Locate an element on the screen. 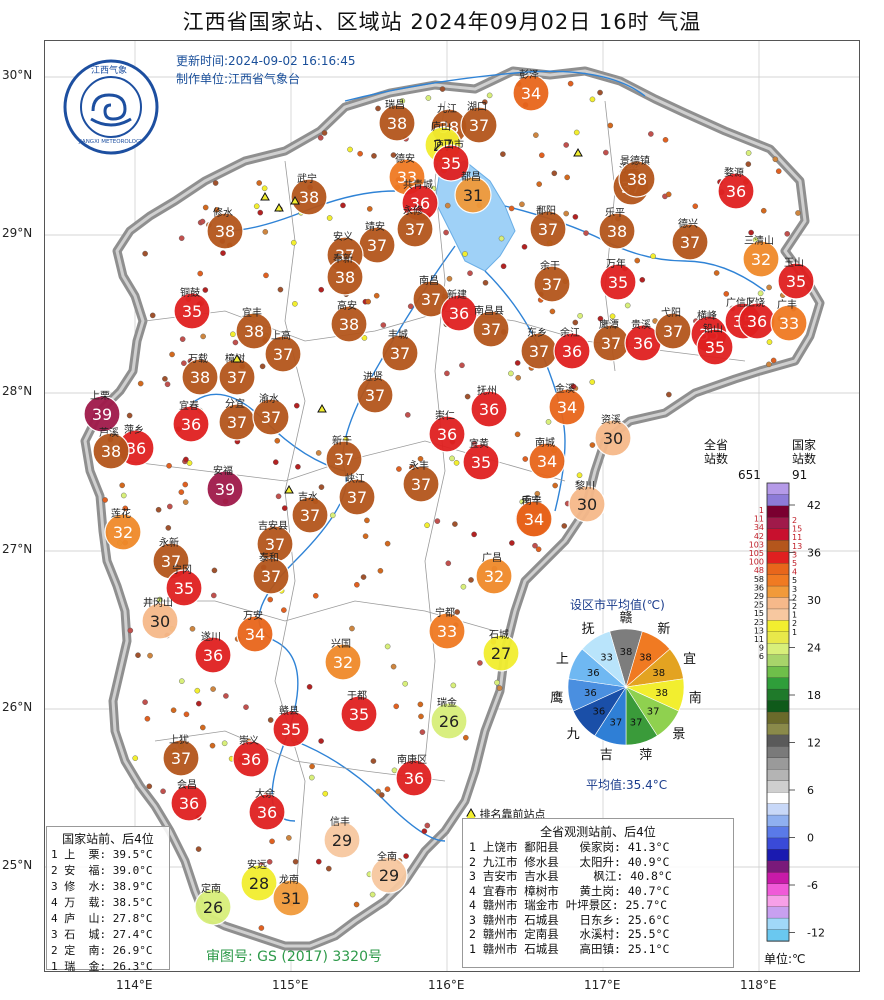  station-marker: 38 奉新 is located at coordinates (345, 274).